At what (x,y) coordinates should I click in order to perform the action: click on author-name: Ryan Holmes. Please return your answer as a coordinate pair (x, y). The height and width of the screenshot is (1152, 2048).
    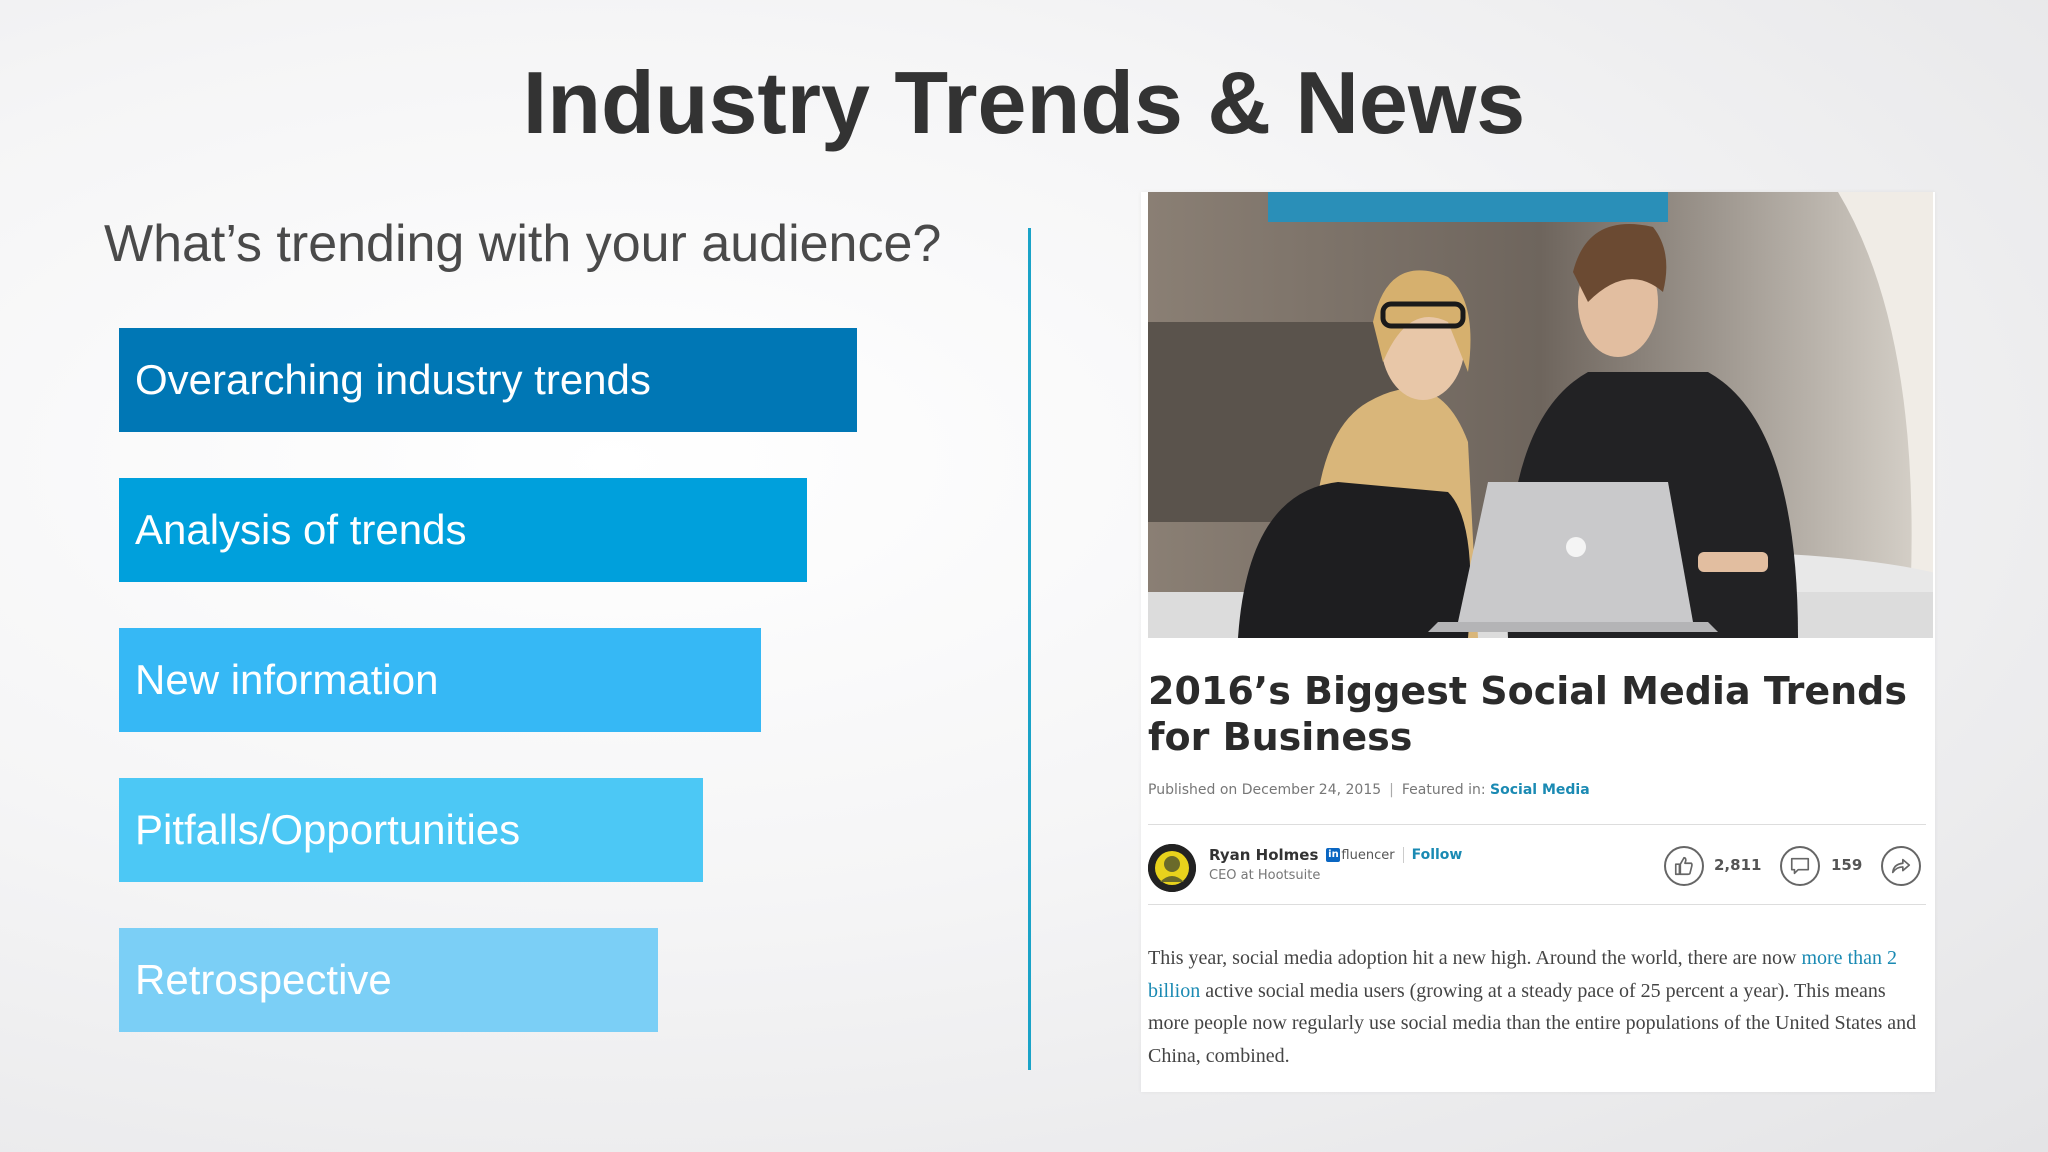
    Looking at the image, I should click on (1264, 855).